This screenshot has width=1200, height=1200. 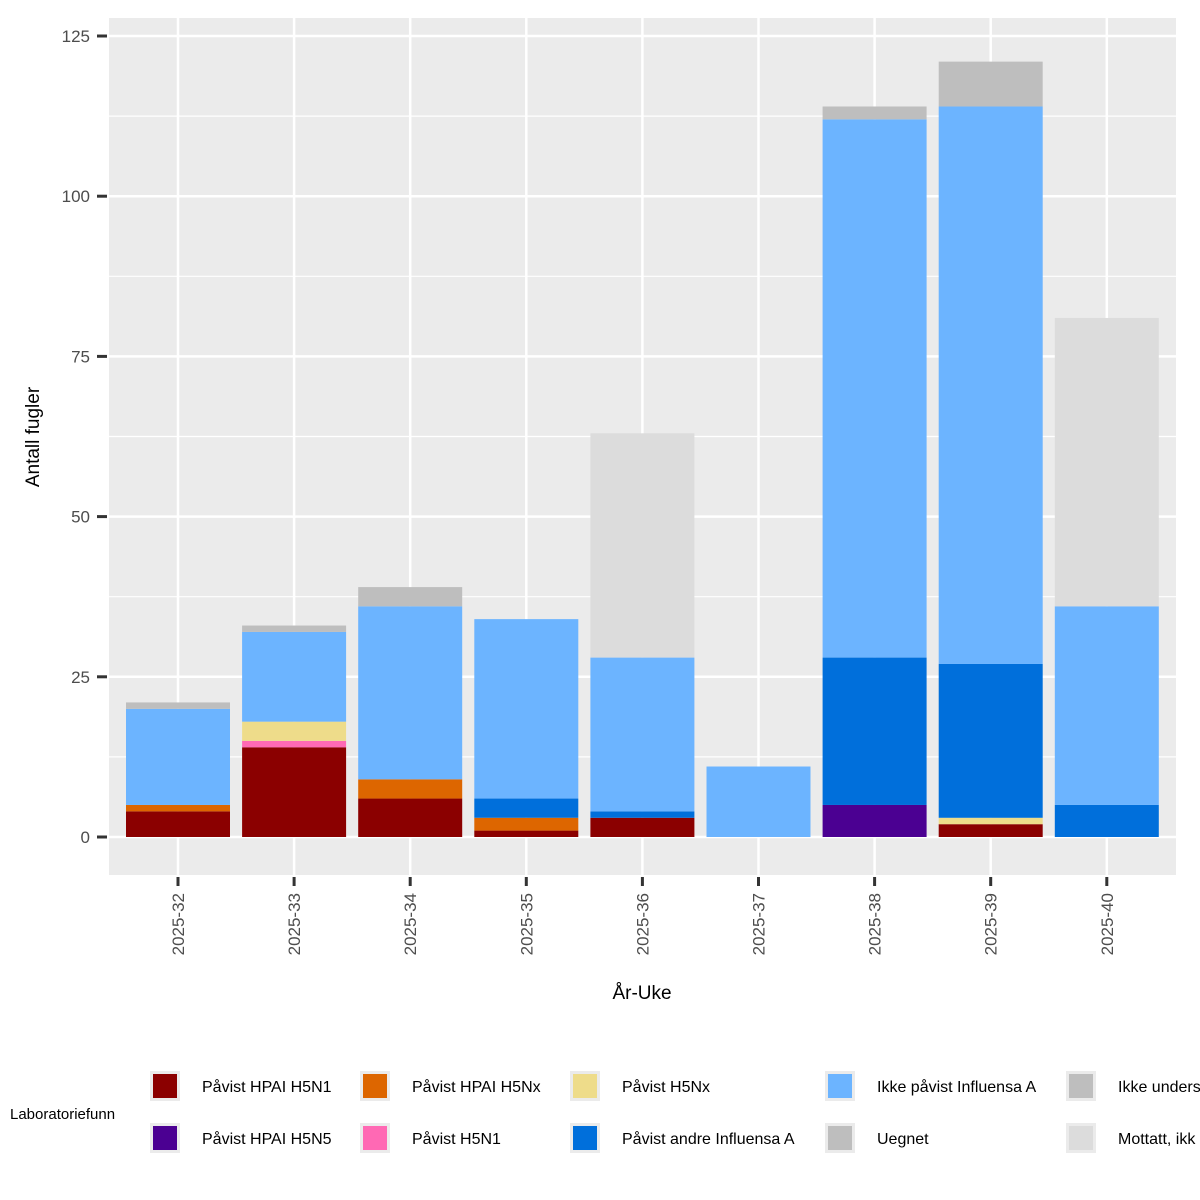 I want to click on legend-label: Ikke unders, so click(x=1159, y=1087).